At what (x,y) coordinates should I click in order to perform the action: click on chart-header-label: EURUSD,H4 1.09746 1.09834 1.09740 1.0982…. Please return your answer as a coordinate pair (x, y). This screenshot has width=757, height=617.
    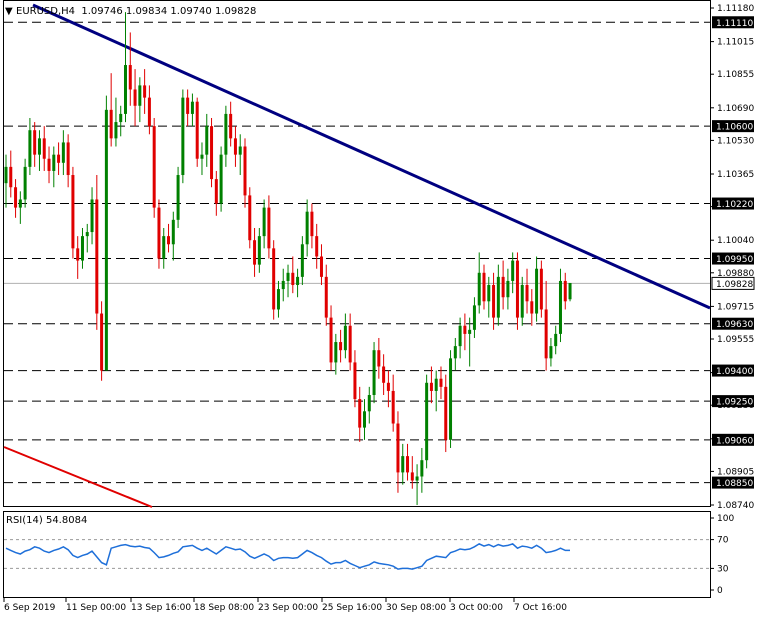
    Looking at the image, I should click on (136, 11).